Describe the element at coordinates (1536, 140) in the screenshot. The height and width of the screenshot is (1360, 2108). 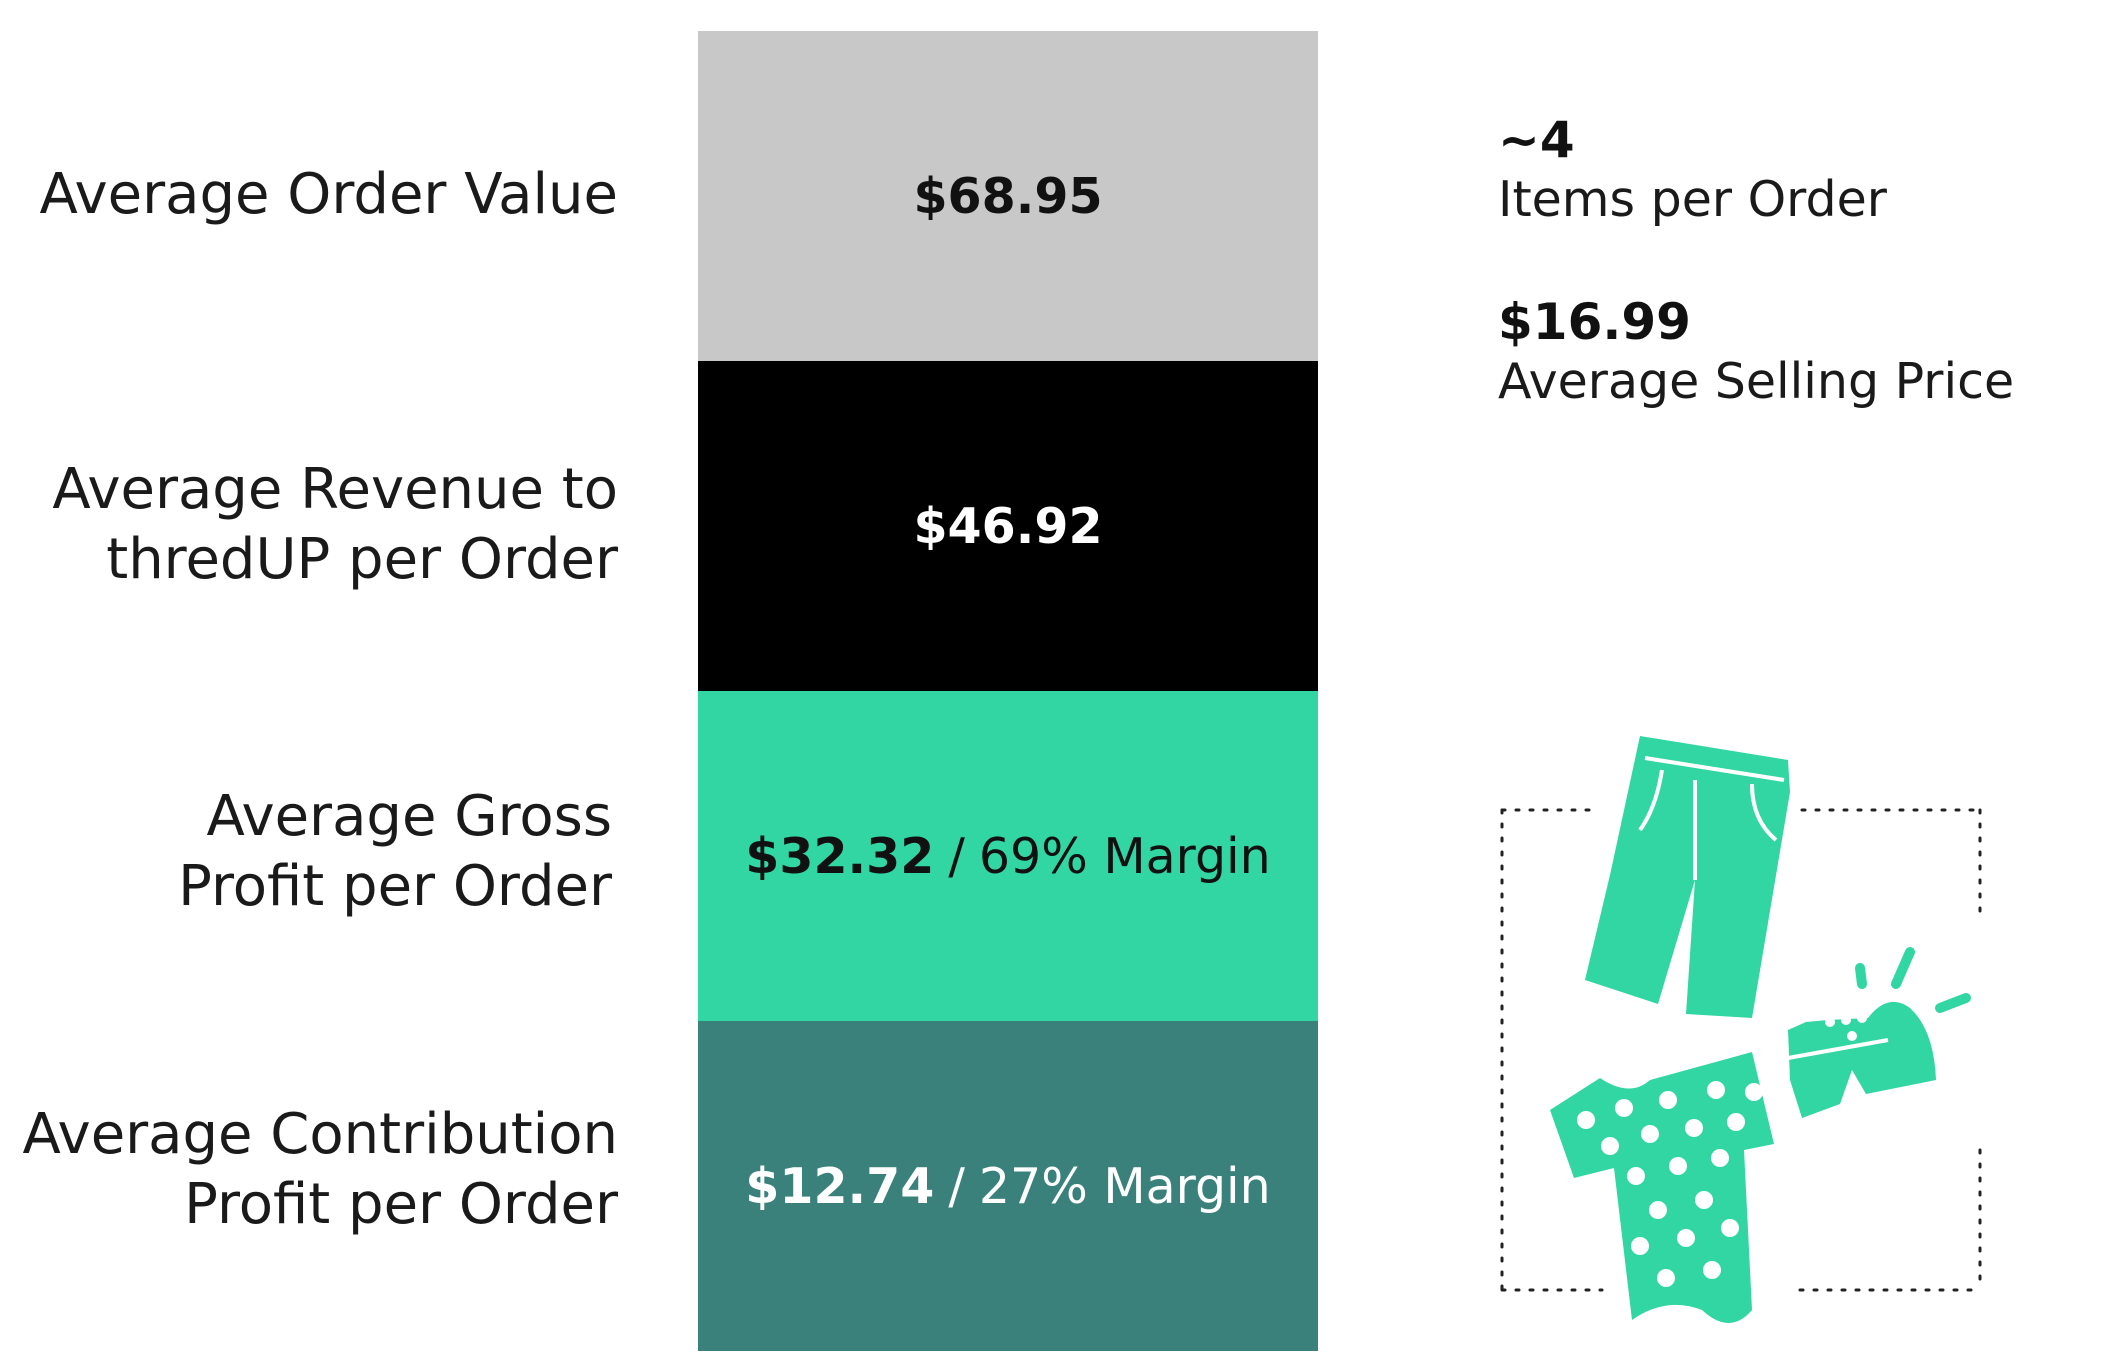
I see `stat-value: ~4` at that location.